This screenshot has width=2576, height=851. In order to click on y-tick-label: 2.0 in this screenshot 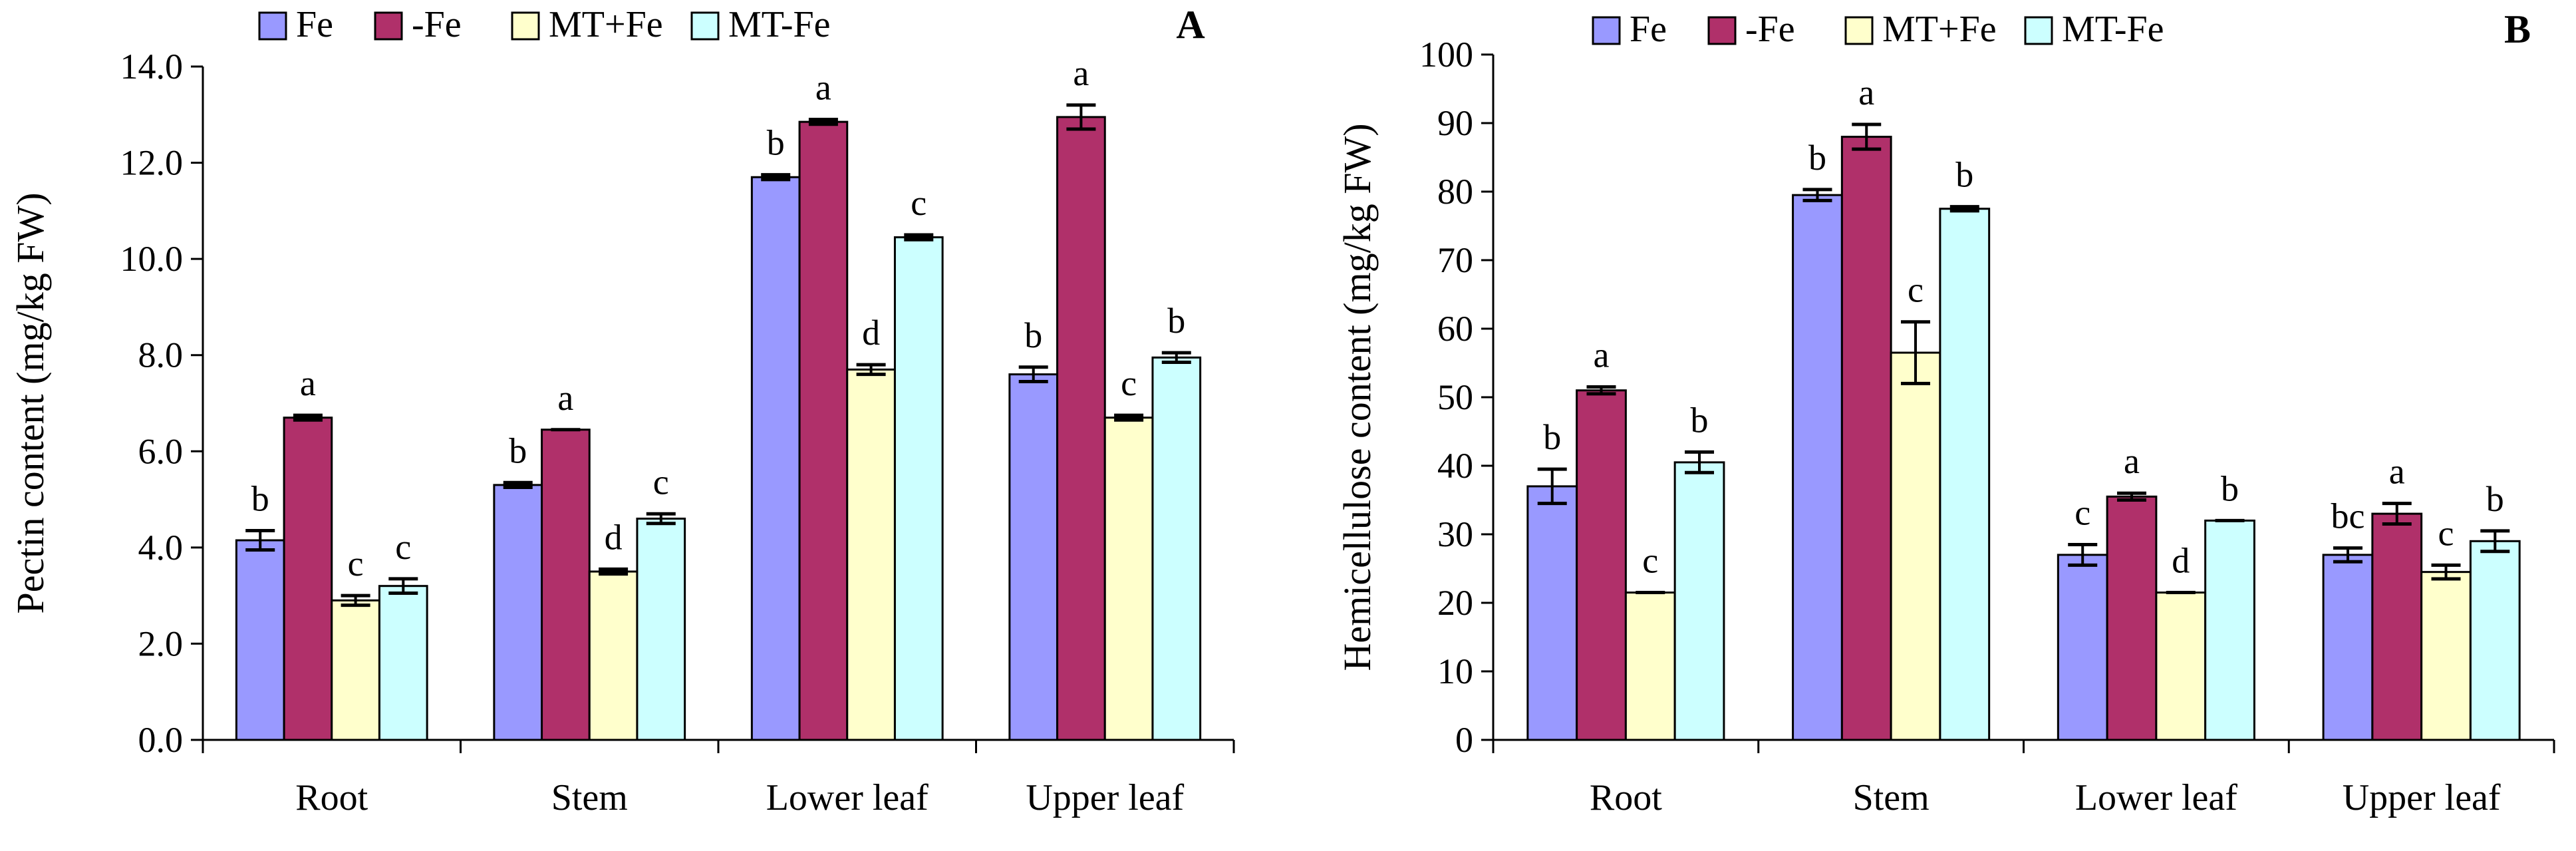, I will do `click(161, 643)`.